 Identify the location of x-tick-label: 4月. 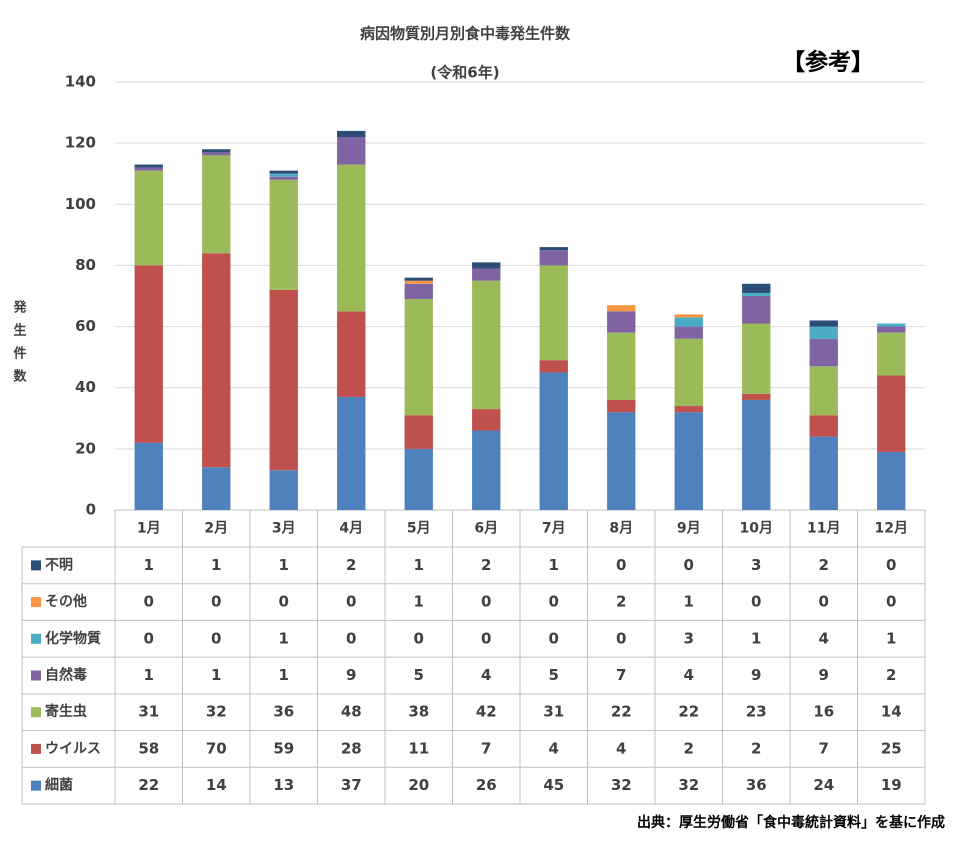
(351, 529).